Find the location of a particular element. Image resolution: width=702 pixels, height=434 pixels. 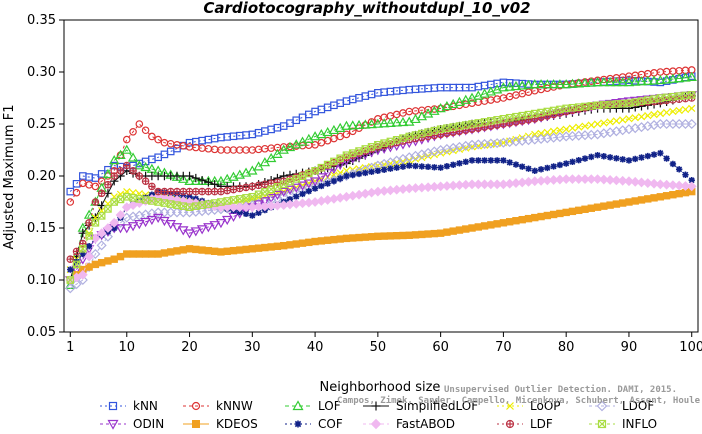

y-tick-label: 0.25 is located at coordinates (41, 124).